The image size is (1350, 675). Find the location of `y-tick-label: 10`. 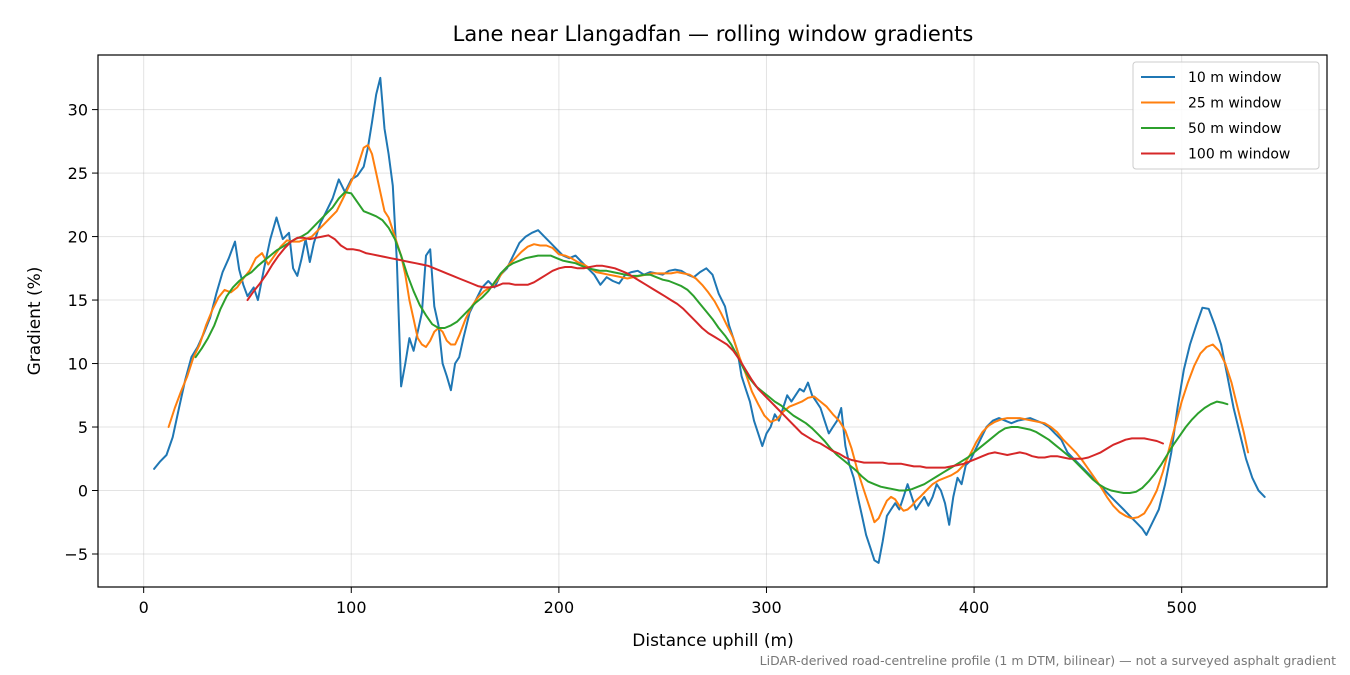

y-tick-label: 10 is located at coordinates (78, 364).